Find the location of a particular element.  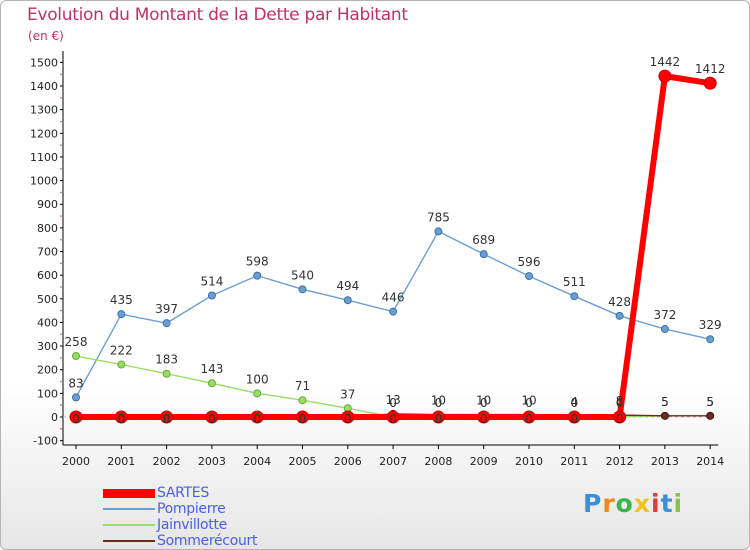

data-label-jainvillotte: 37 is located at coordinates (347, 394).